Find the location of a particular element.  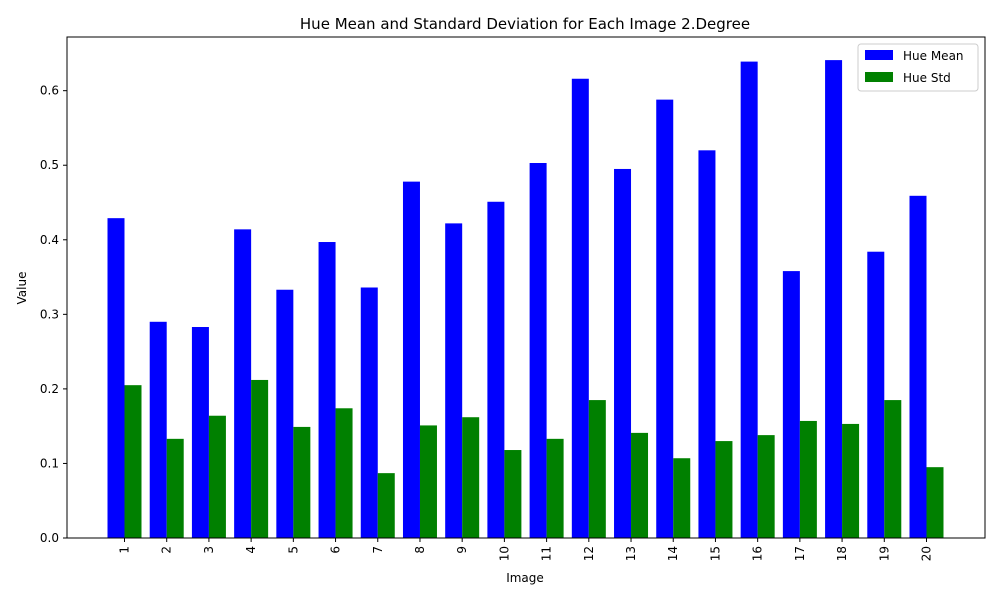

x-tick-label: 11 is located at coordinates (547, 553).